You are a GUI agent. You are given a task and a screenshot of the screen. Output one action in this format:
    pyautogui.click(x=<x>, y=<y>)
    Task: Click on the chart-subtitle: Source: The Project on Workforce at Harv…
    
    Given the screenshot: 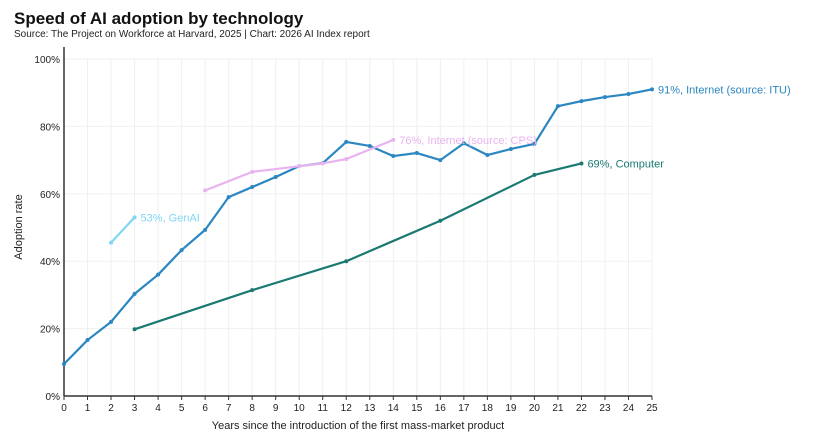 What is the action you would take?
    pyautogui.click(x=192, y=34)
    